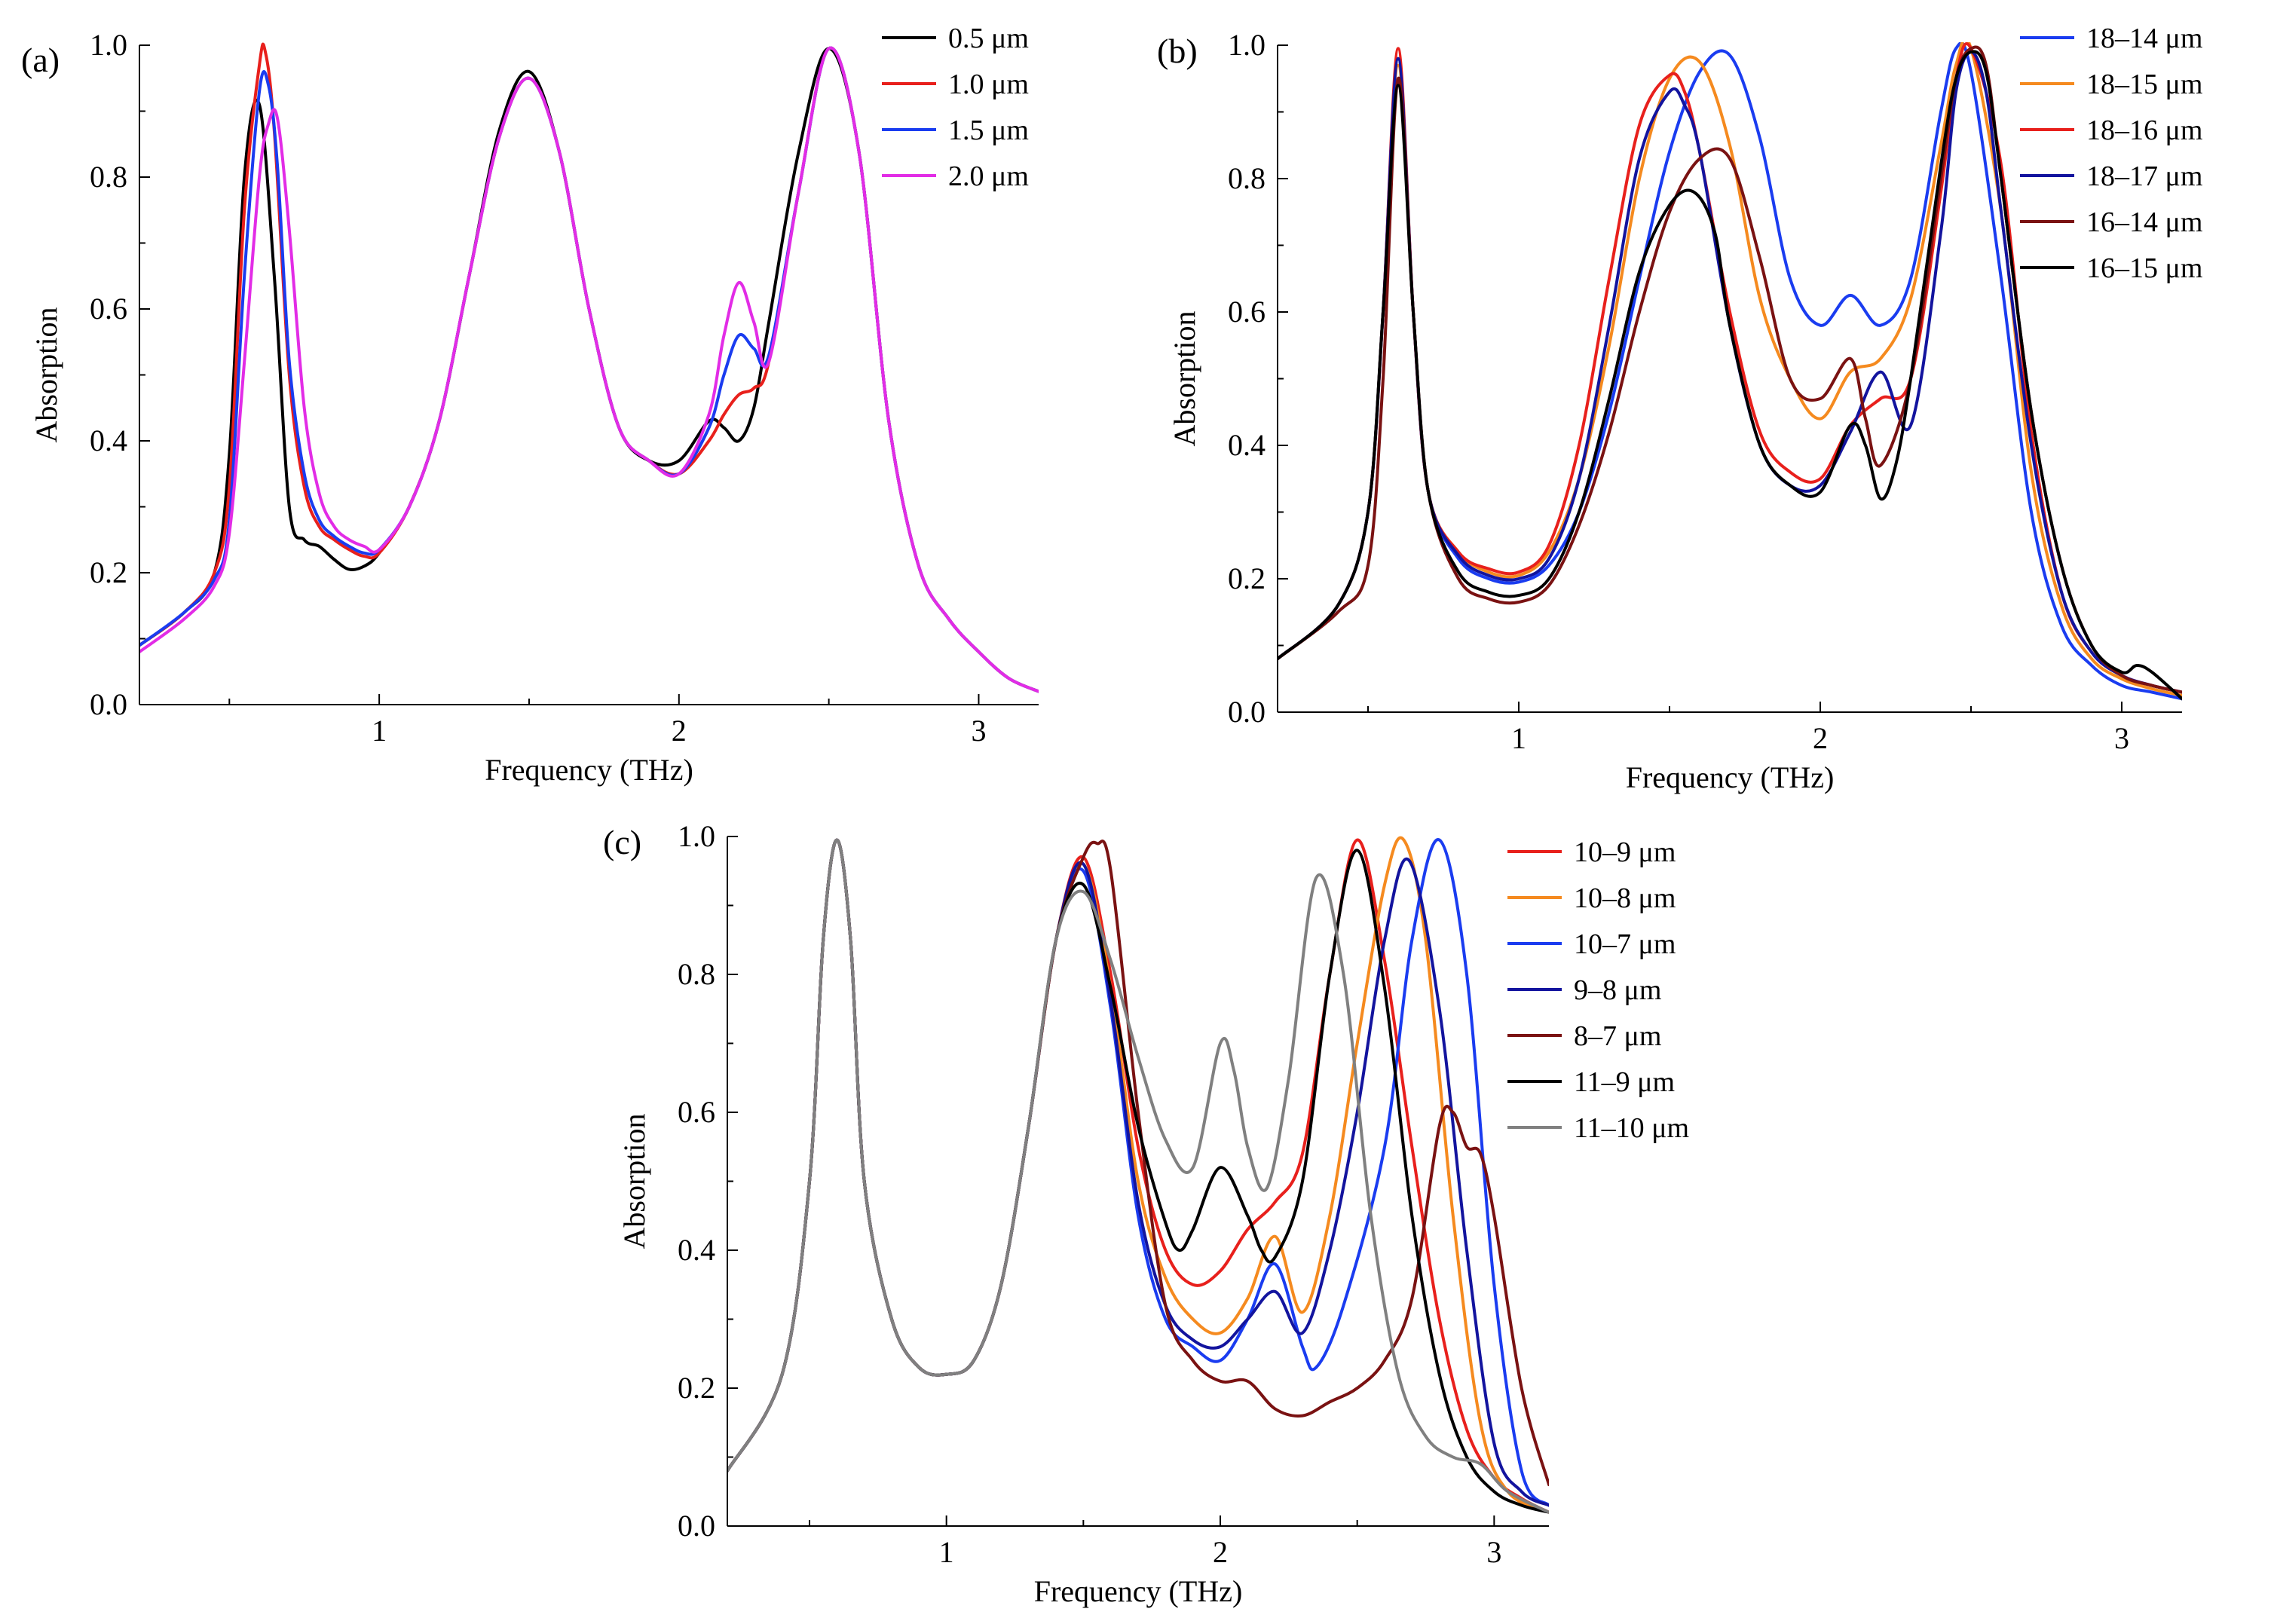 The image size is (2274, 1624). Describe the element at coordinates (1625, 898) in the screenshot. I see `legend-label: 10–8 μm` at that location.